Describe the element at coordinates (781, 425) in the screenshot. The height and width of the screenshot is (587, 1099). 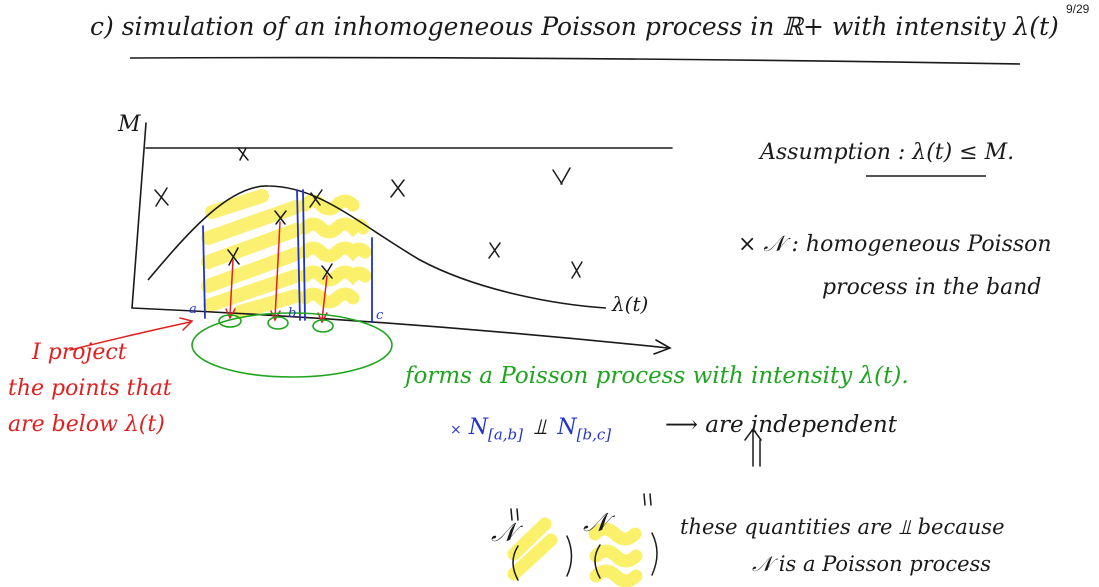
I see `independent-note: ⟶ are independent` at that location.